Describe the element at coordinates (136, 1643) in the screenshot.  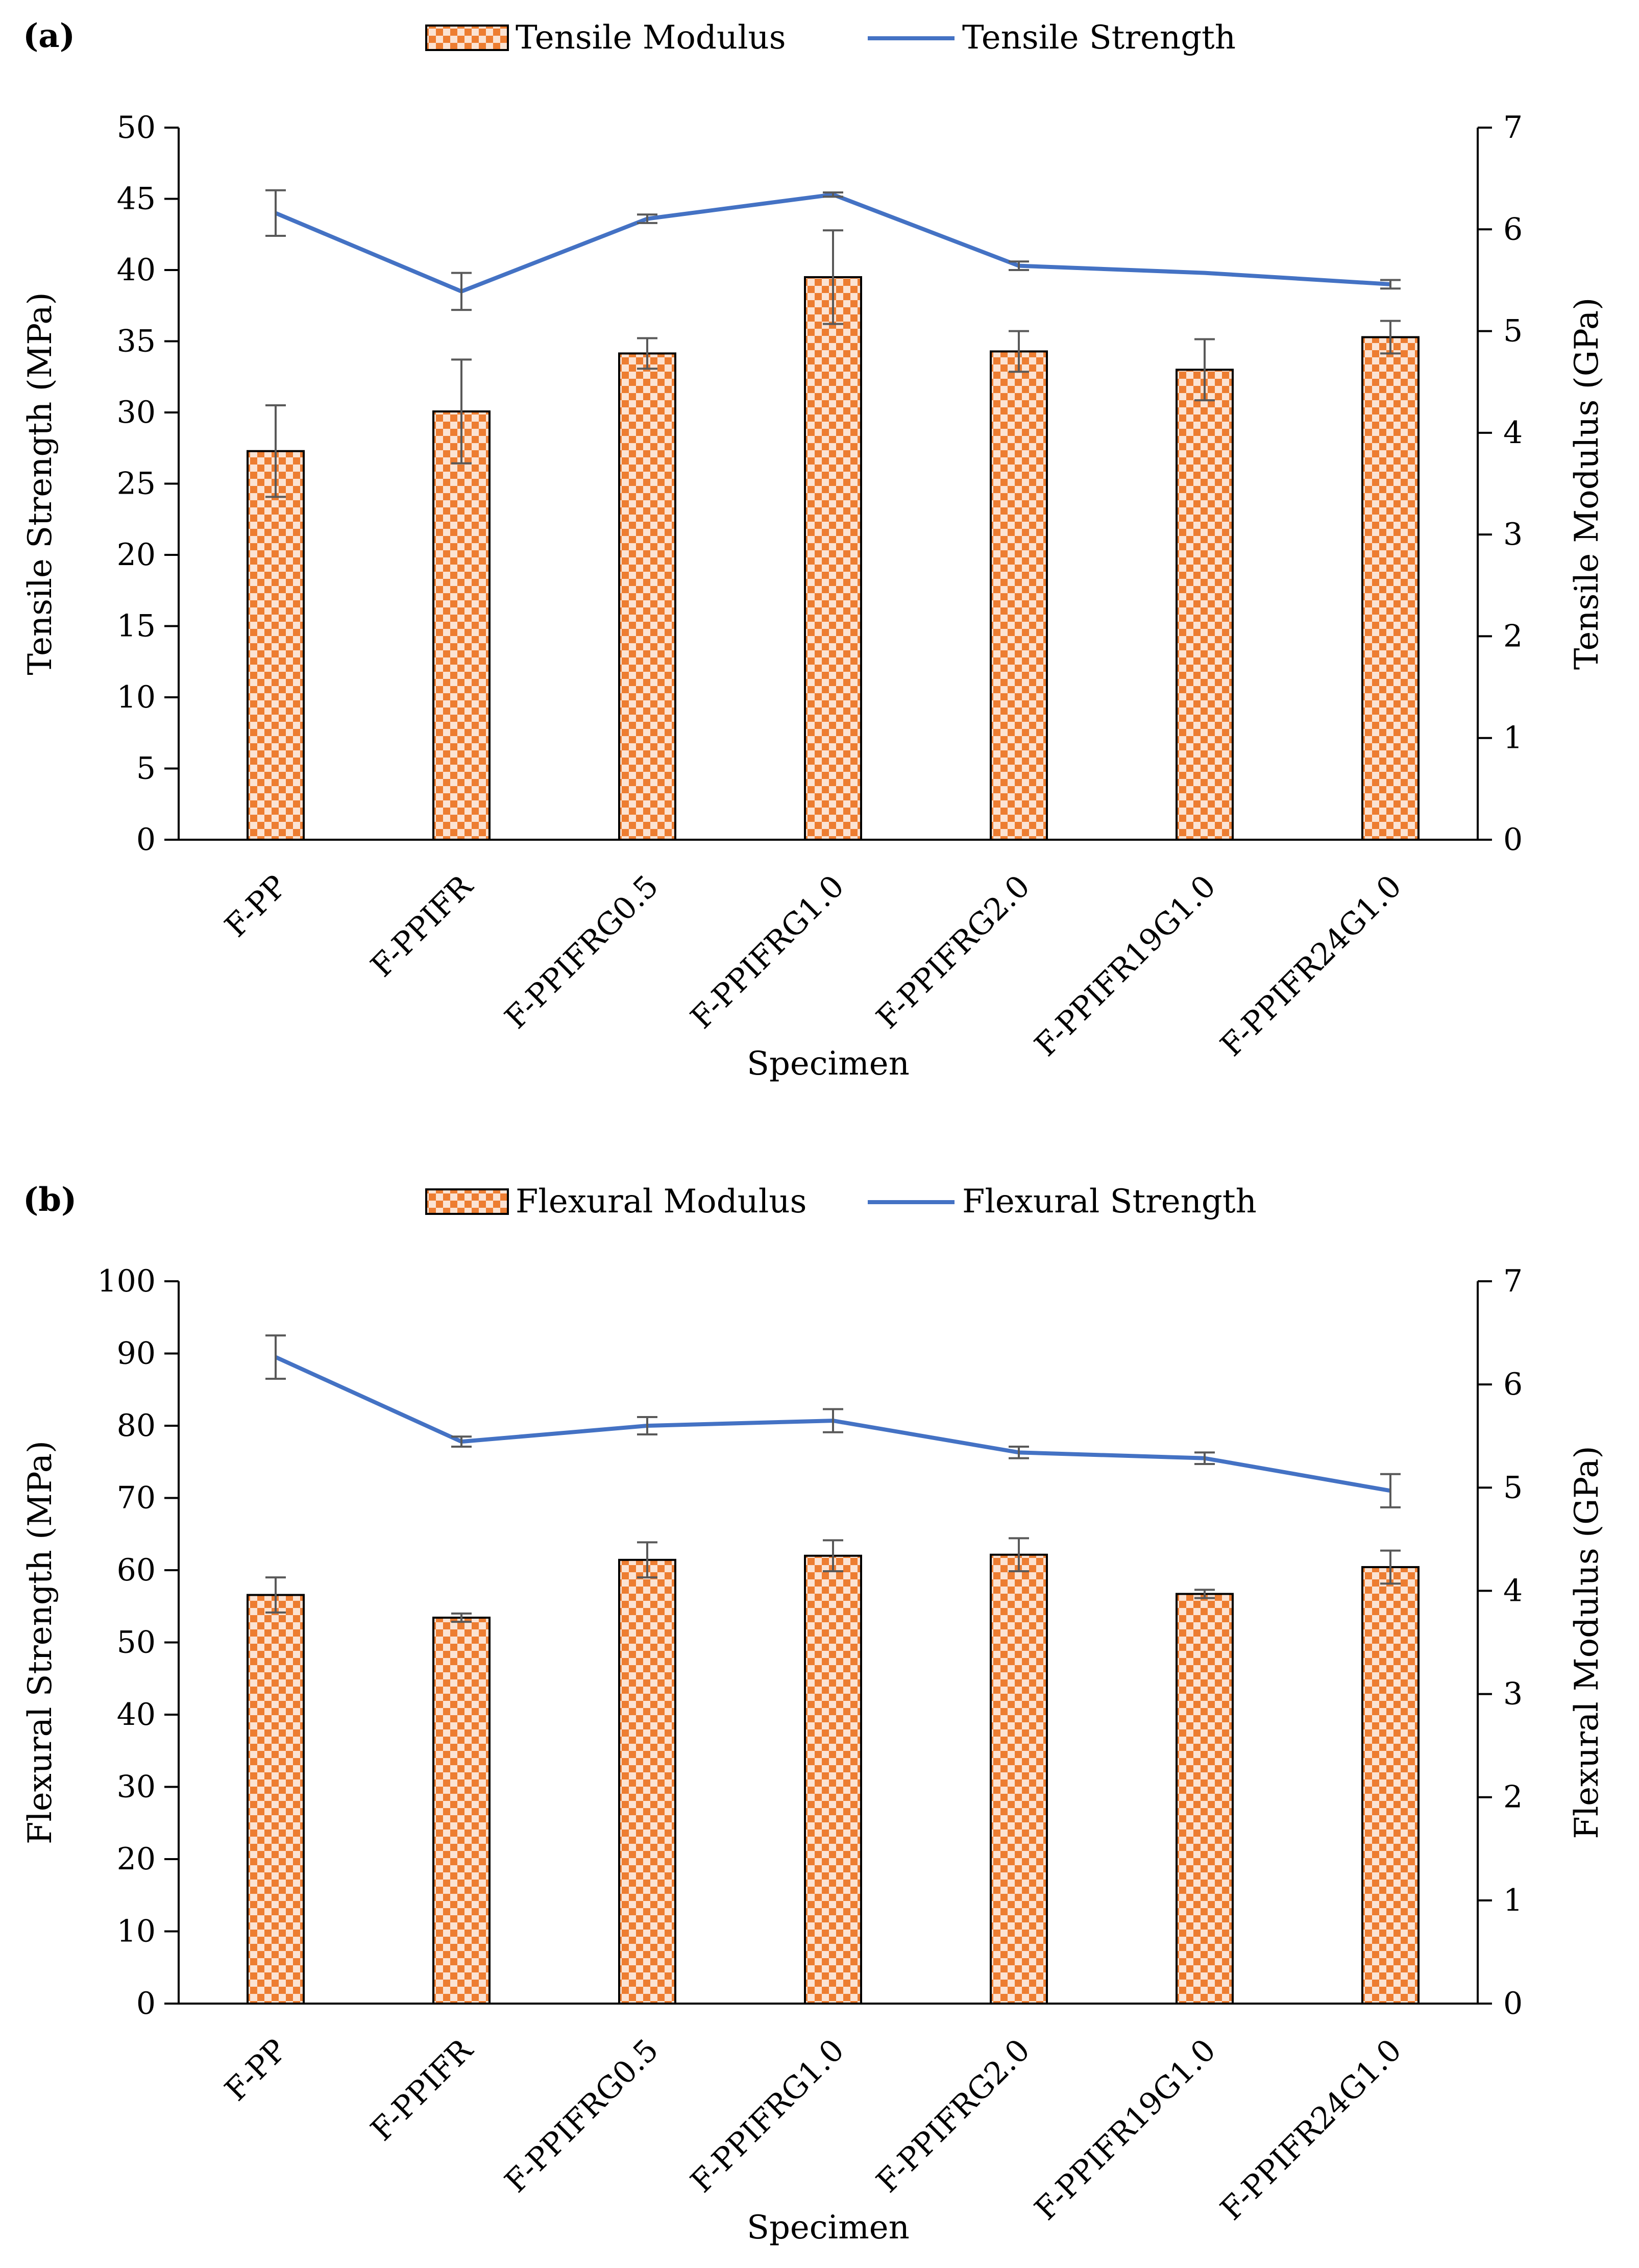
I see `left-tick-label: 50` at that location.